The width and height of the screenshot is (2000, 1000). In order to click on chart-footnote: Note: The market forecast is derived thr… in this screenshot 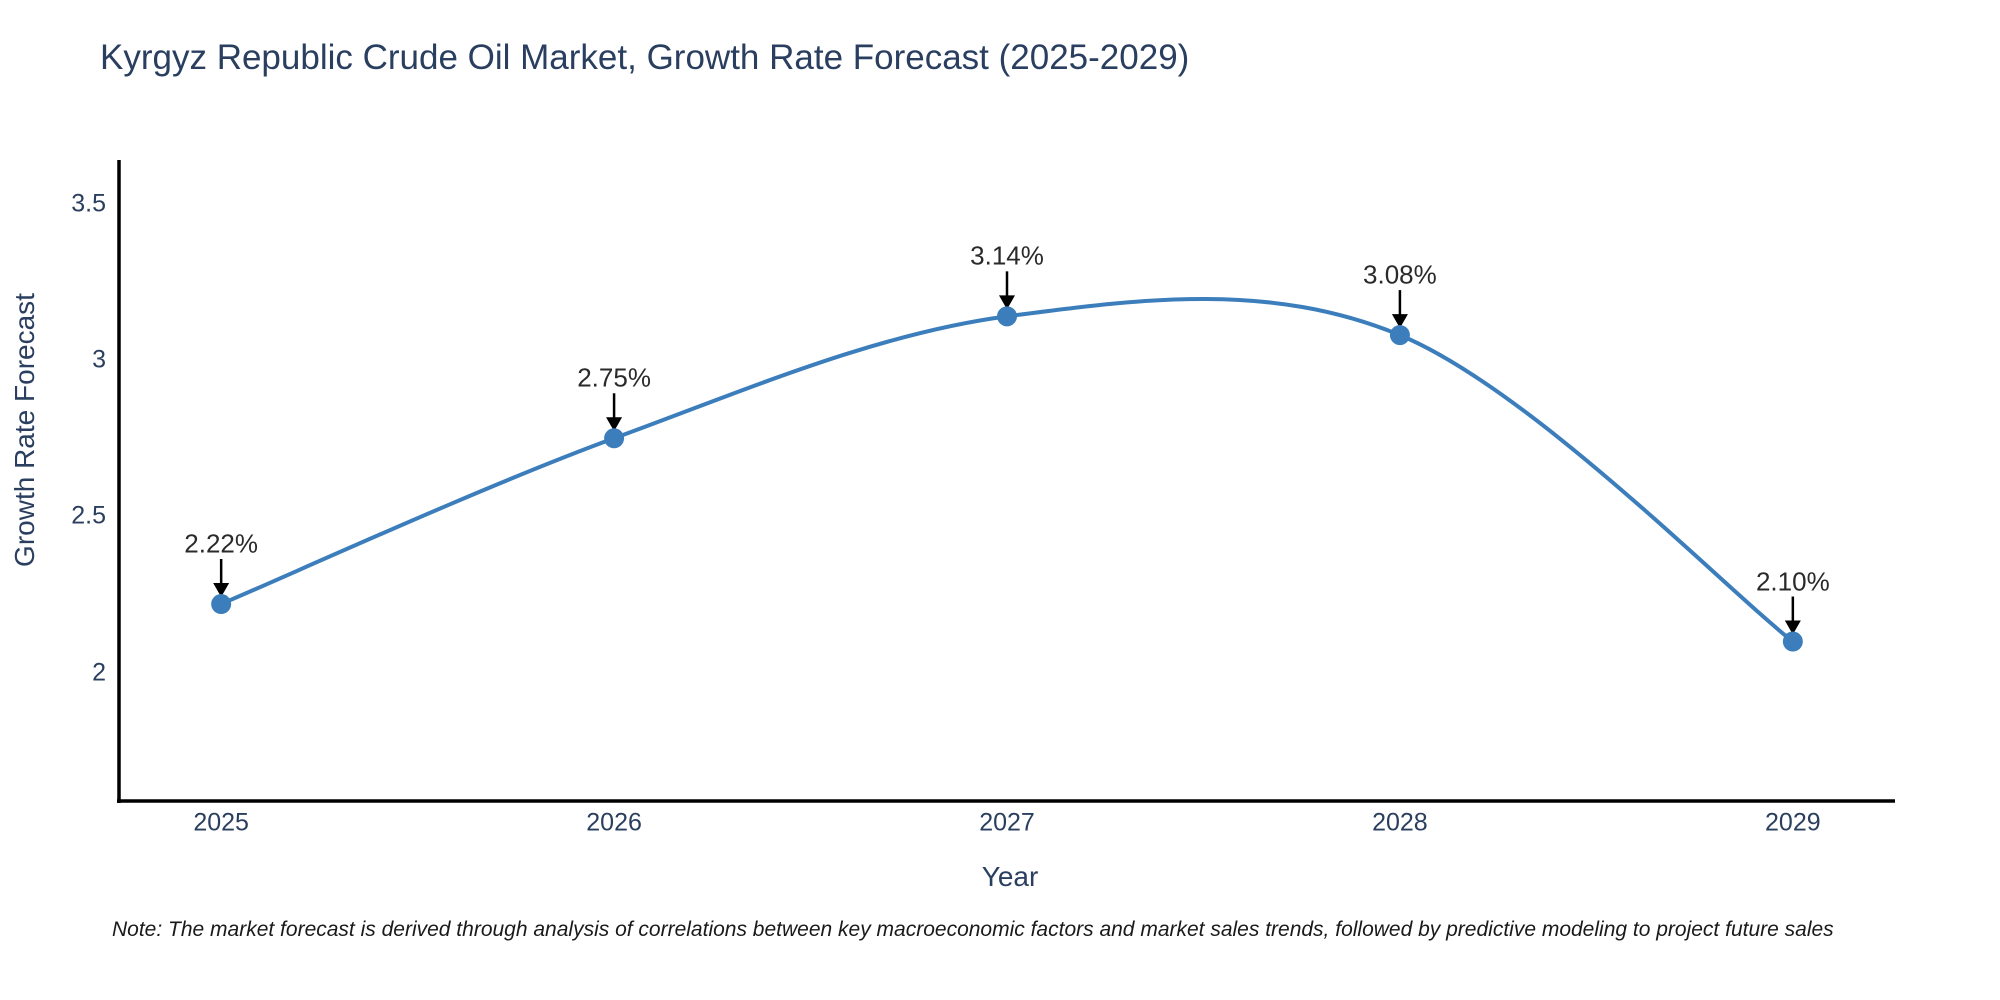, I will do `click(973, 929)`.